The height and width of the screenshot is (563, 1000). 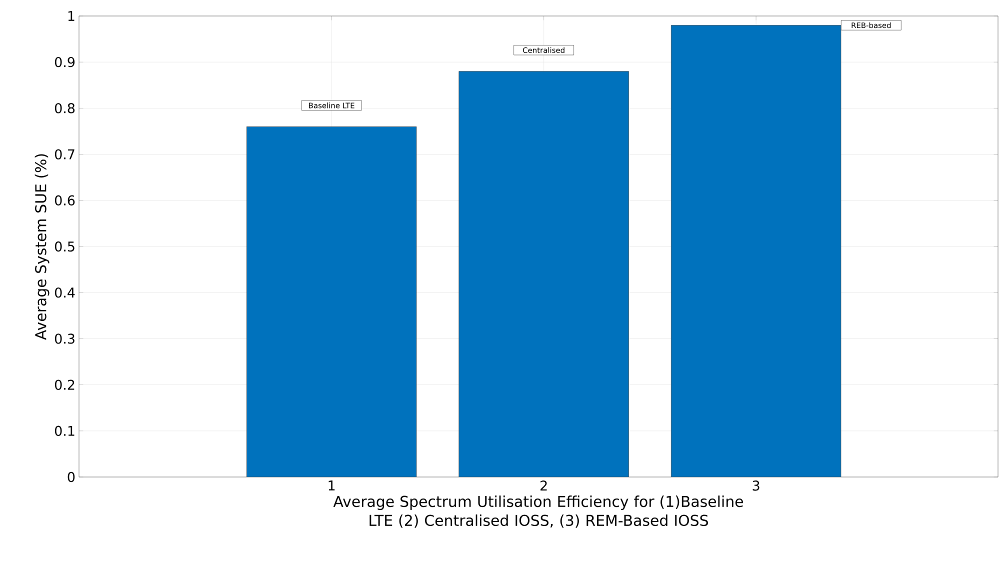 I want to click on y-tick-label: 0.9, so click(x=64, y=62).